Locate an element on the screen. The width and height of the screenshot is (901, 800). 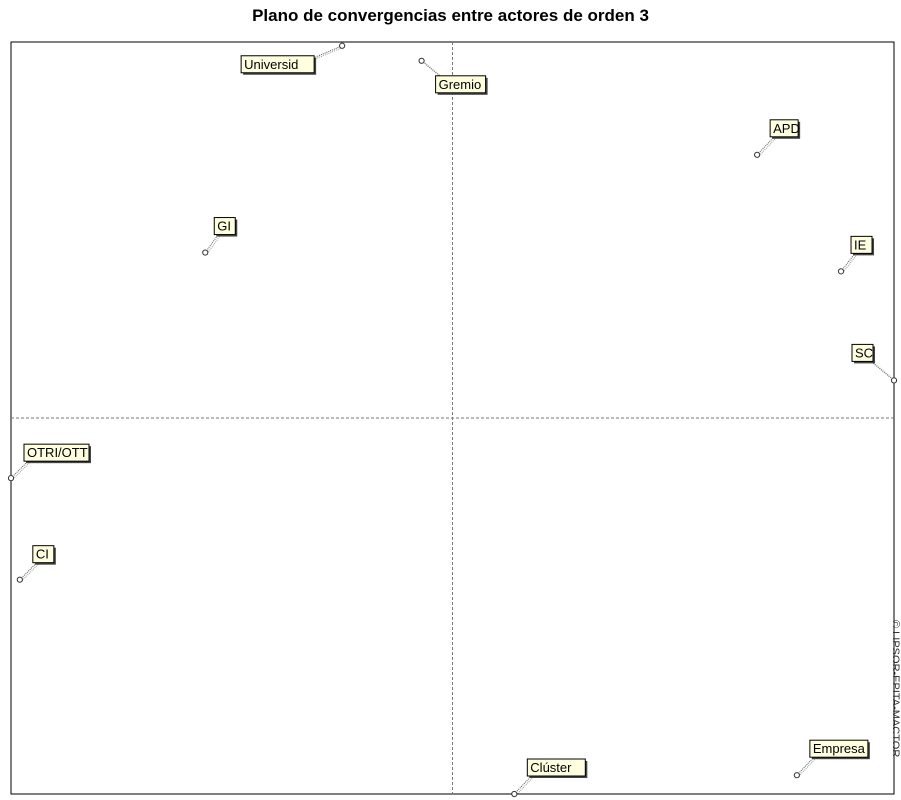
leader-line-ci is located at coordinates (28, 571).